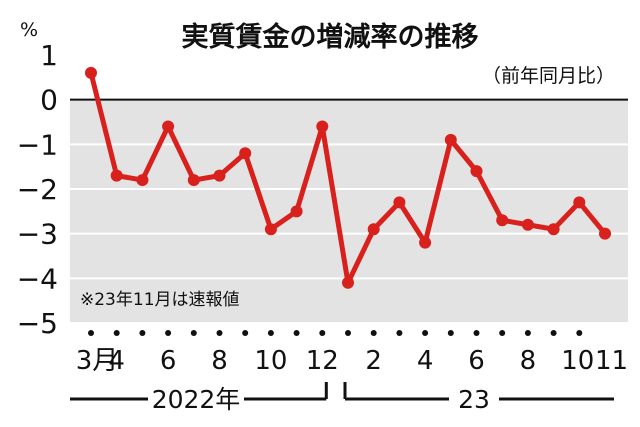  I want to click on y-axis: 1 0 −1 −2 −3 −4 −5, so click(37, 189).